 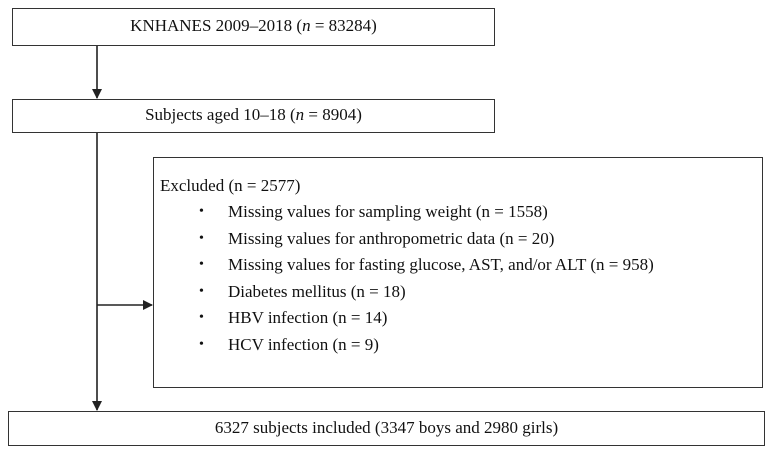 I want to click on excluded-item-text: HCV infection (n = 9), so click(x=303, y=344).